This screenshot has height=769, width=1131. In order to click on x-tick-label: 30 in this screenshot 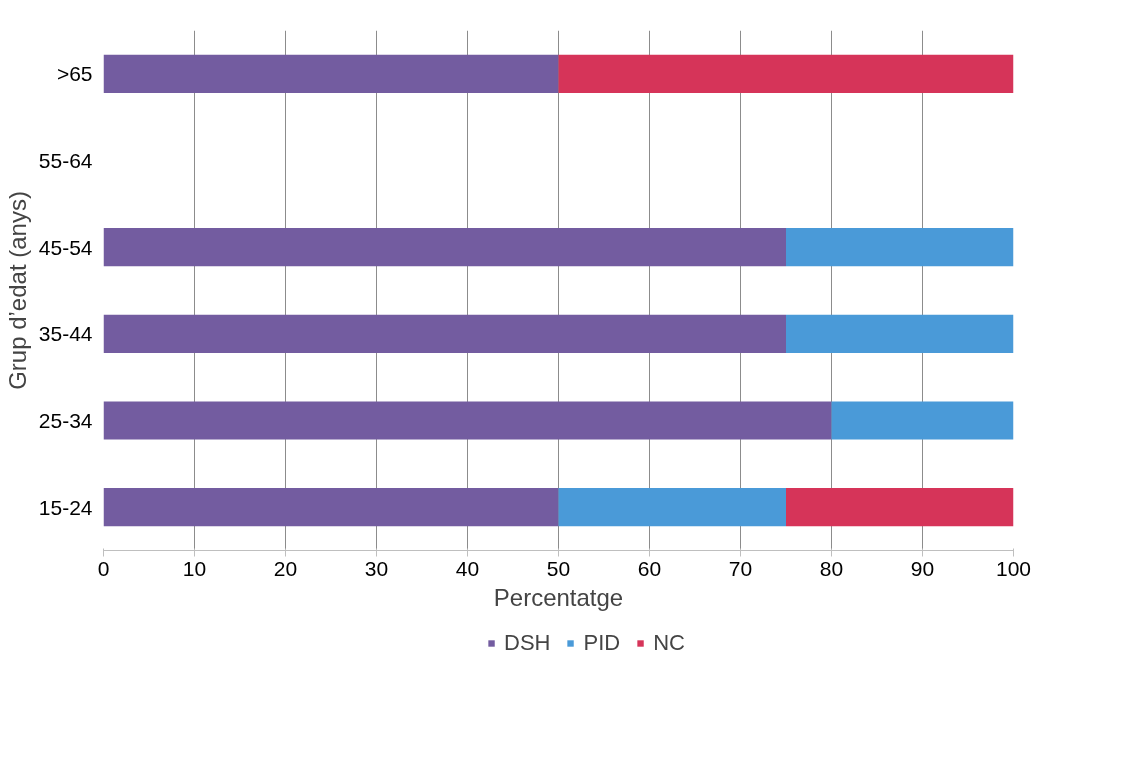, I will do `click(376, 568)`.